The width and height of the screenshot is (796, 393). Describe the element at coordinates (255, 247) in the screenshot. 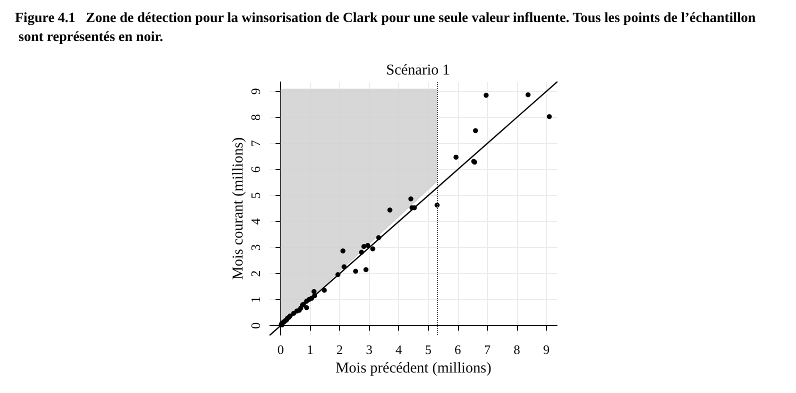

I see `y-tick-label: 3` at that location.